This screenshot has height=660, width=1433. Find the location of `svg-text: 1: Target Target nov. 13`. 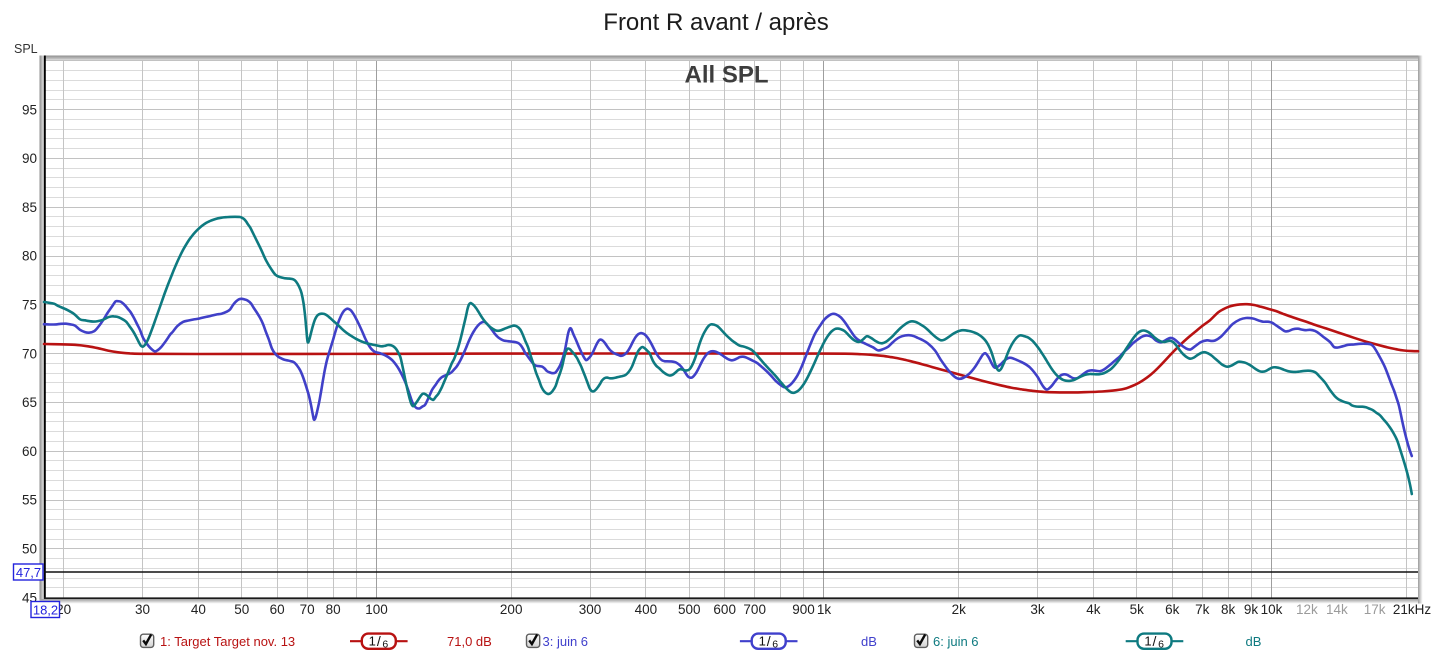

svg-text: 1: Target Target nov. 13 is located at coordinates (227, 641).